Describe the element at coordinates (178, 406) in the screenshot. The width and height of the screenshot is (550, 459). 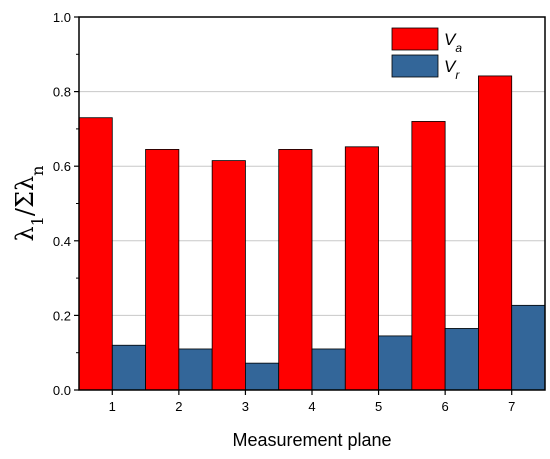
I see `x-tick-label: 2` at that location.